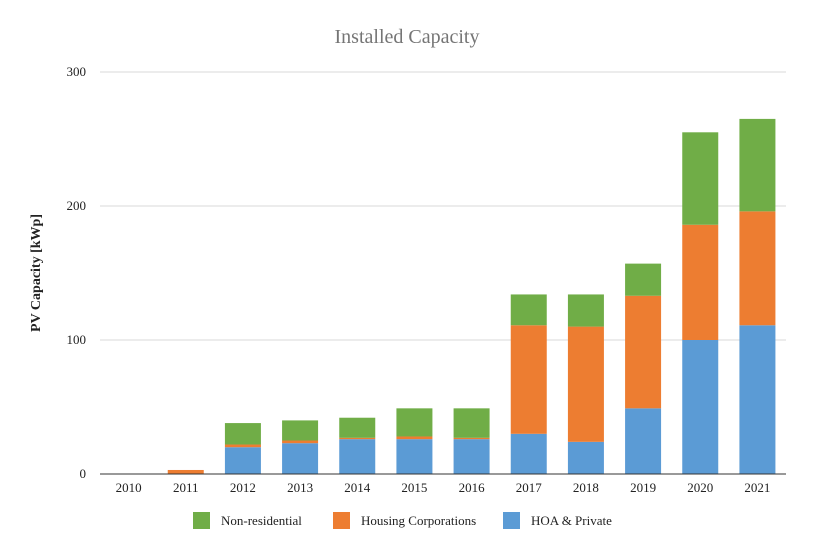 The width and height of the screenshot is (814, 554). Describe the element at coordinates (261, 520) in the screenshot. I see `legend-label: Non-residential` at that location.